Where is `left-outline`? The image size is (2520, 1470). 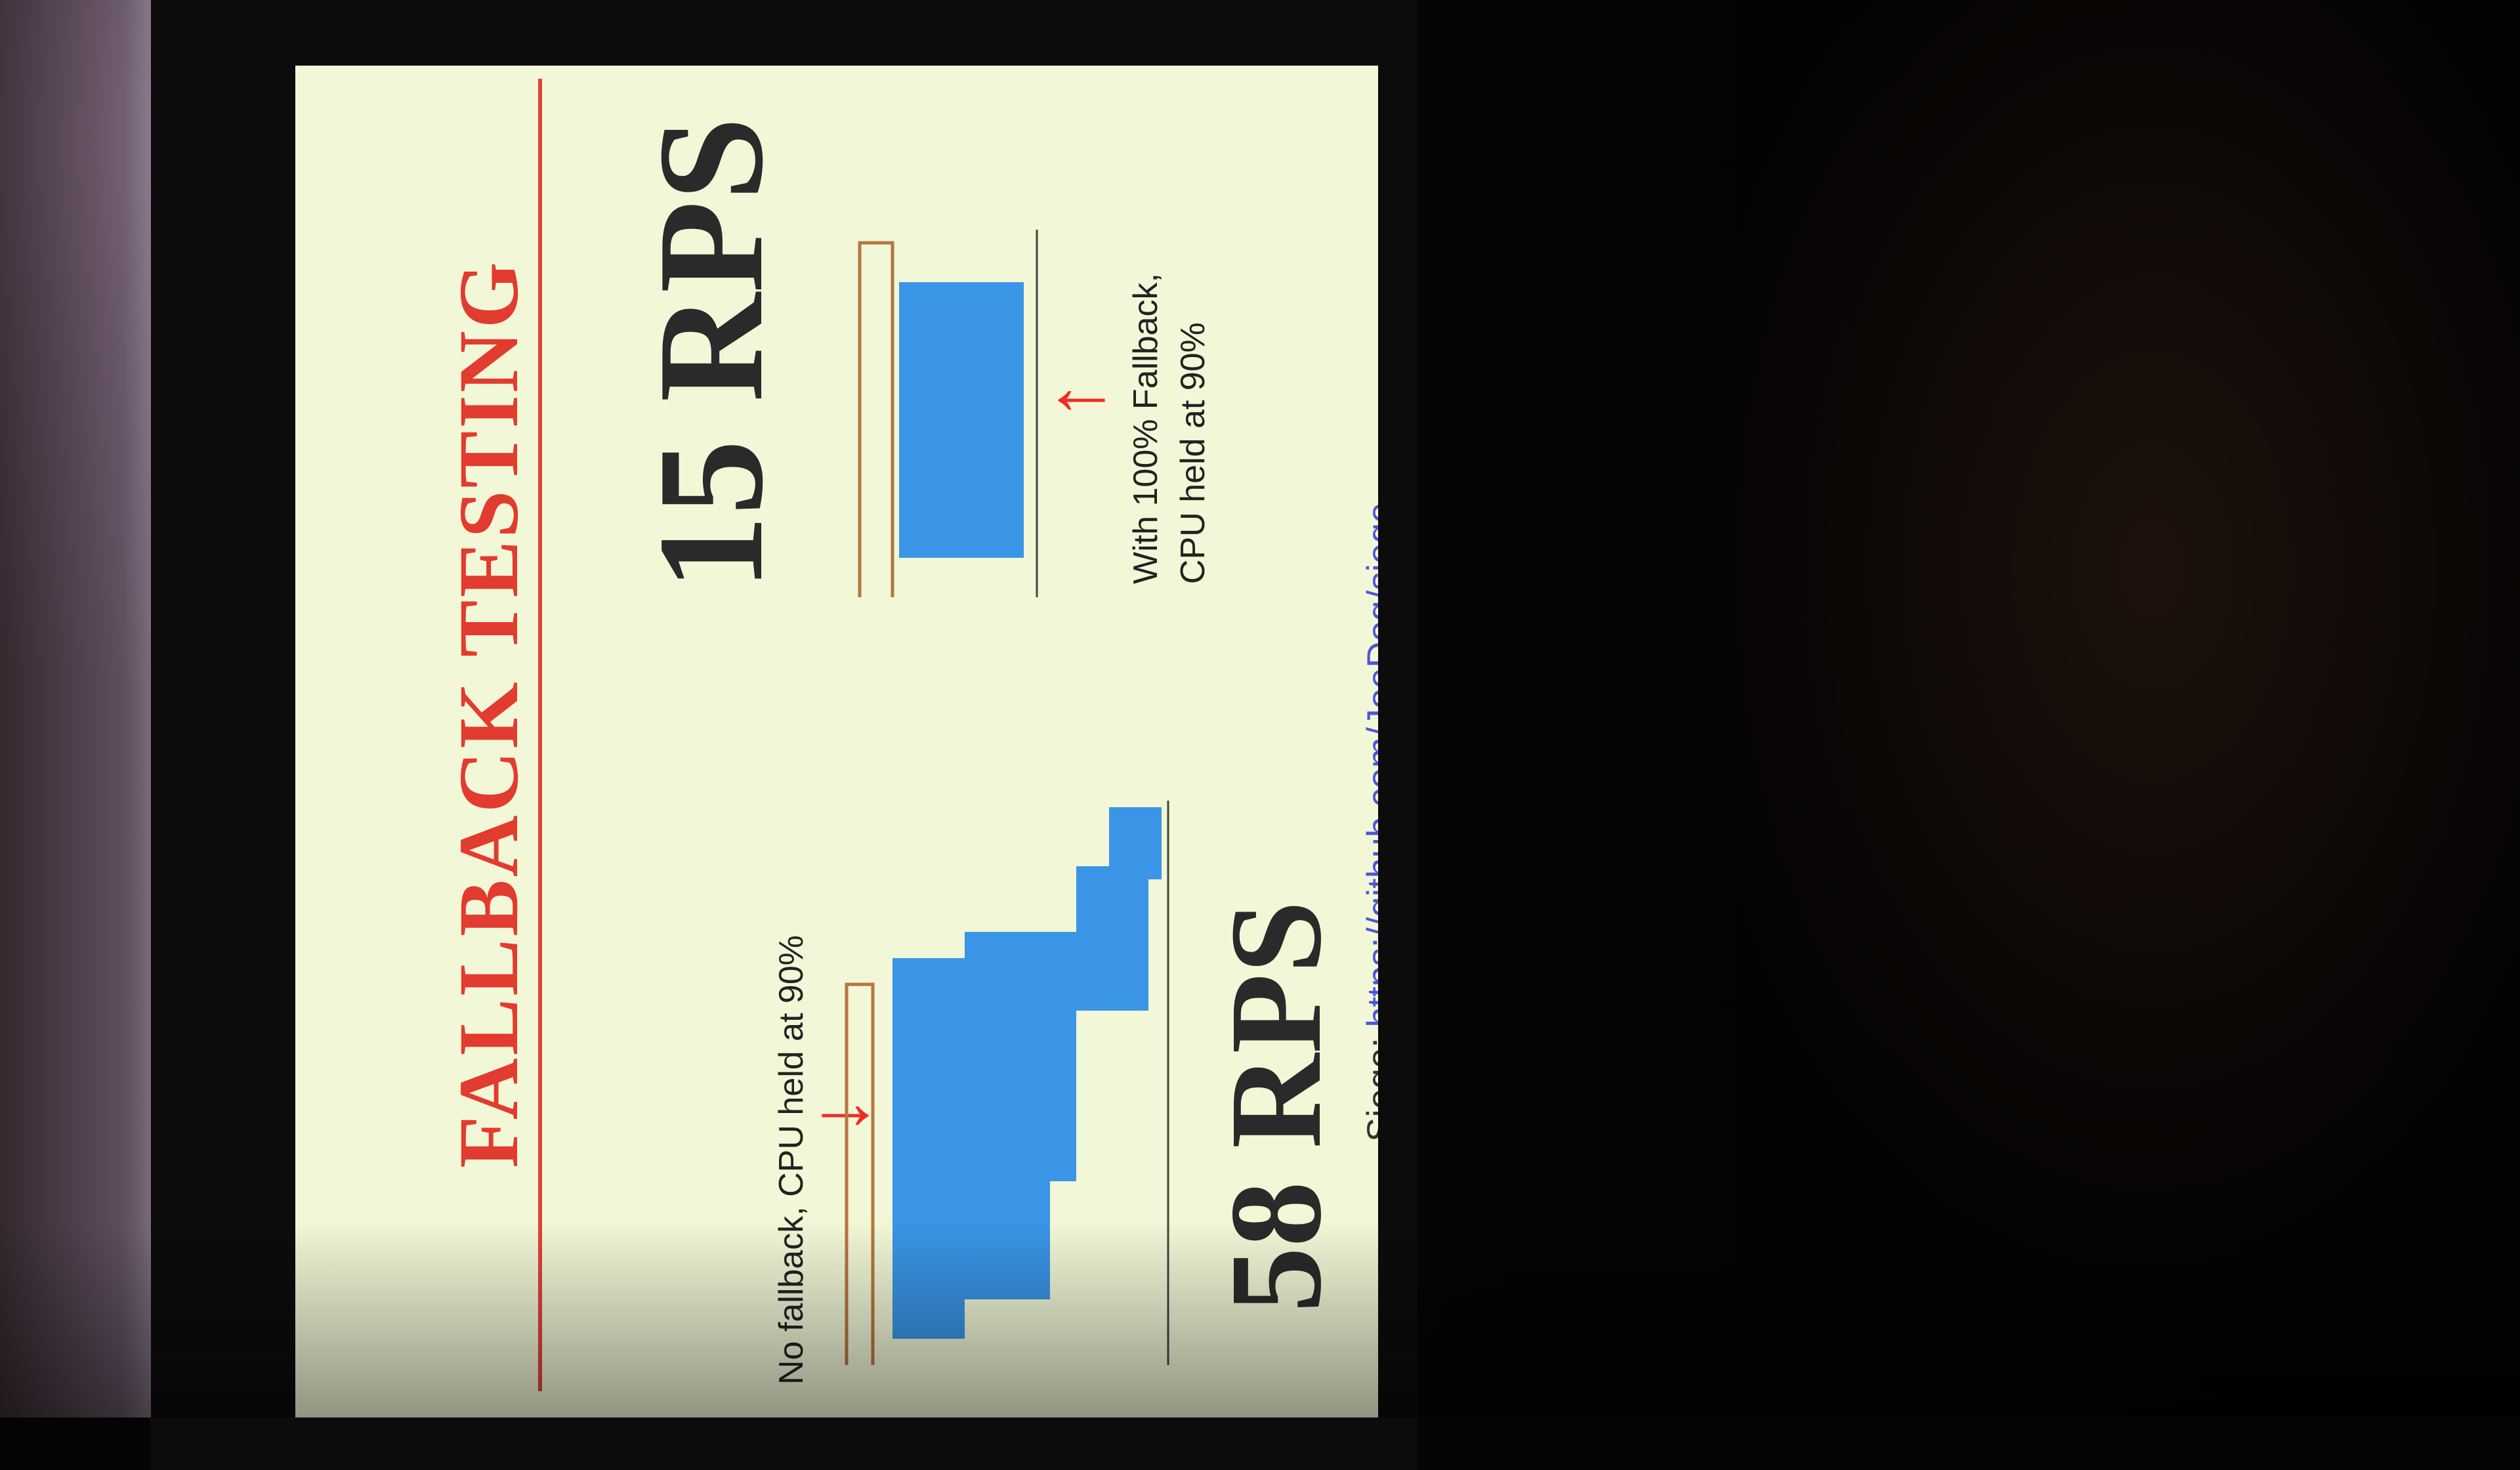 left-outline is located at coordinates (860, 1173).